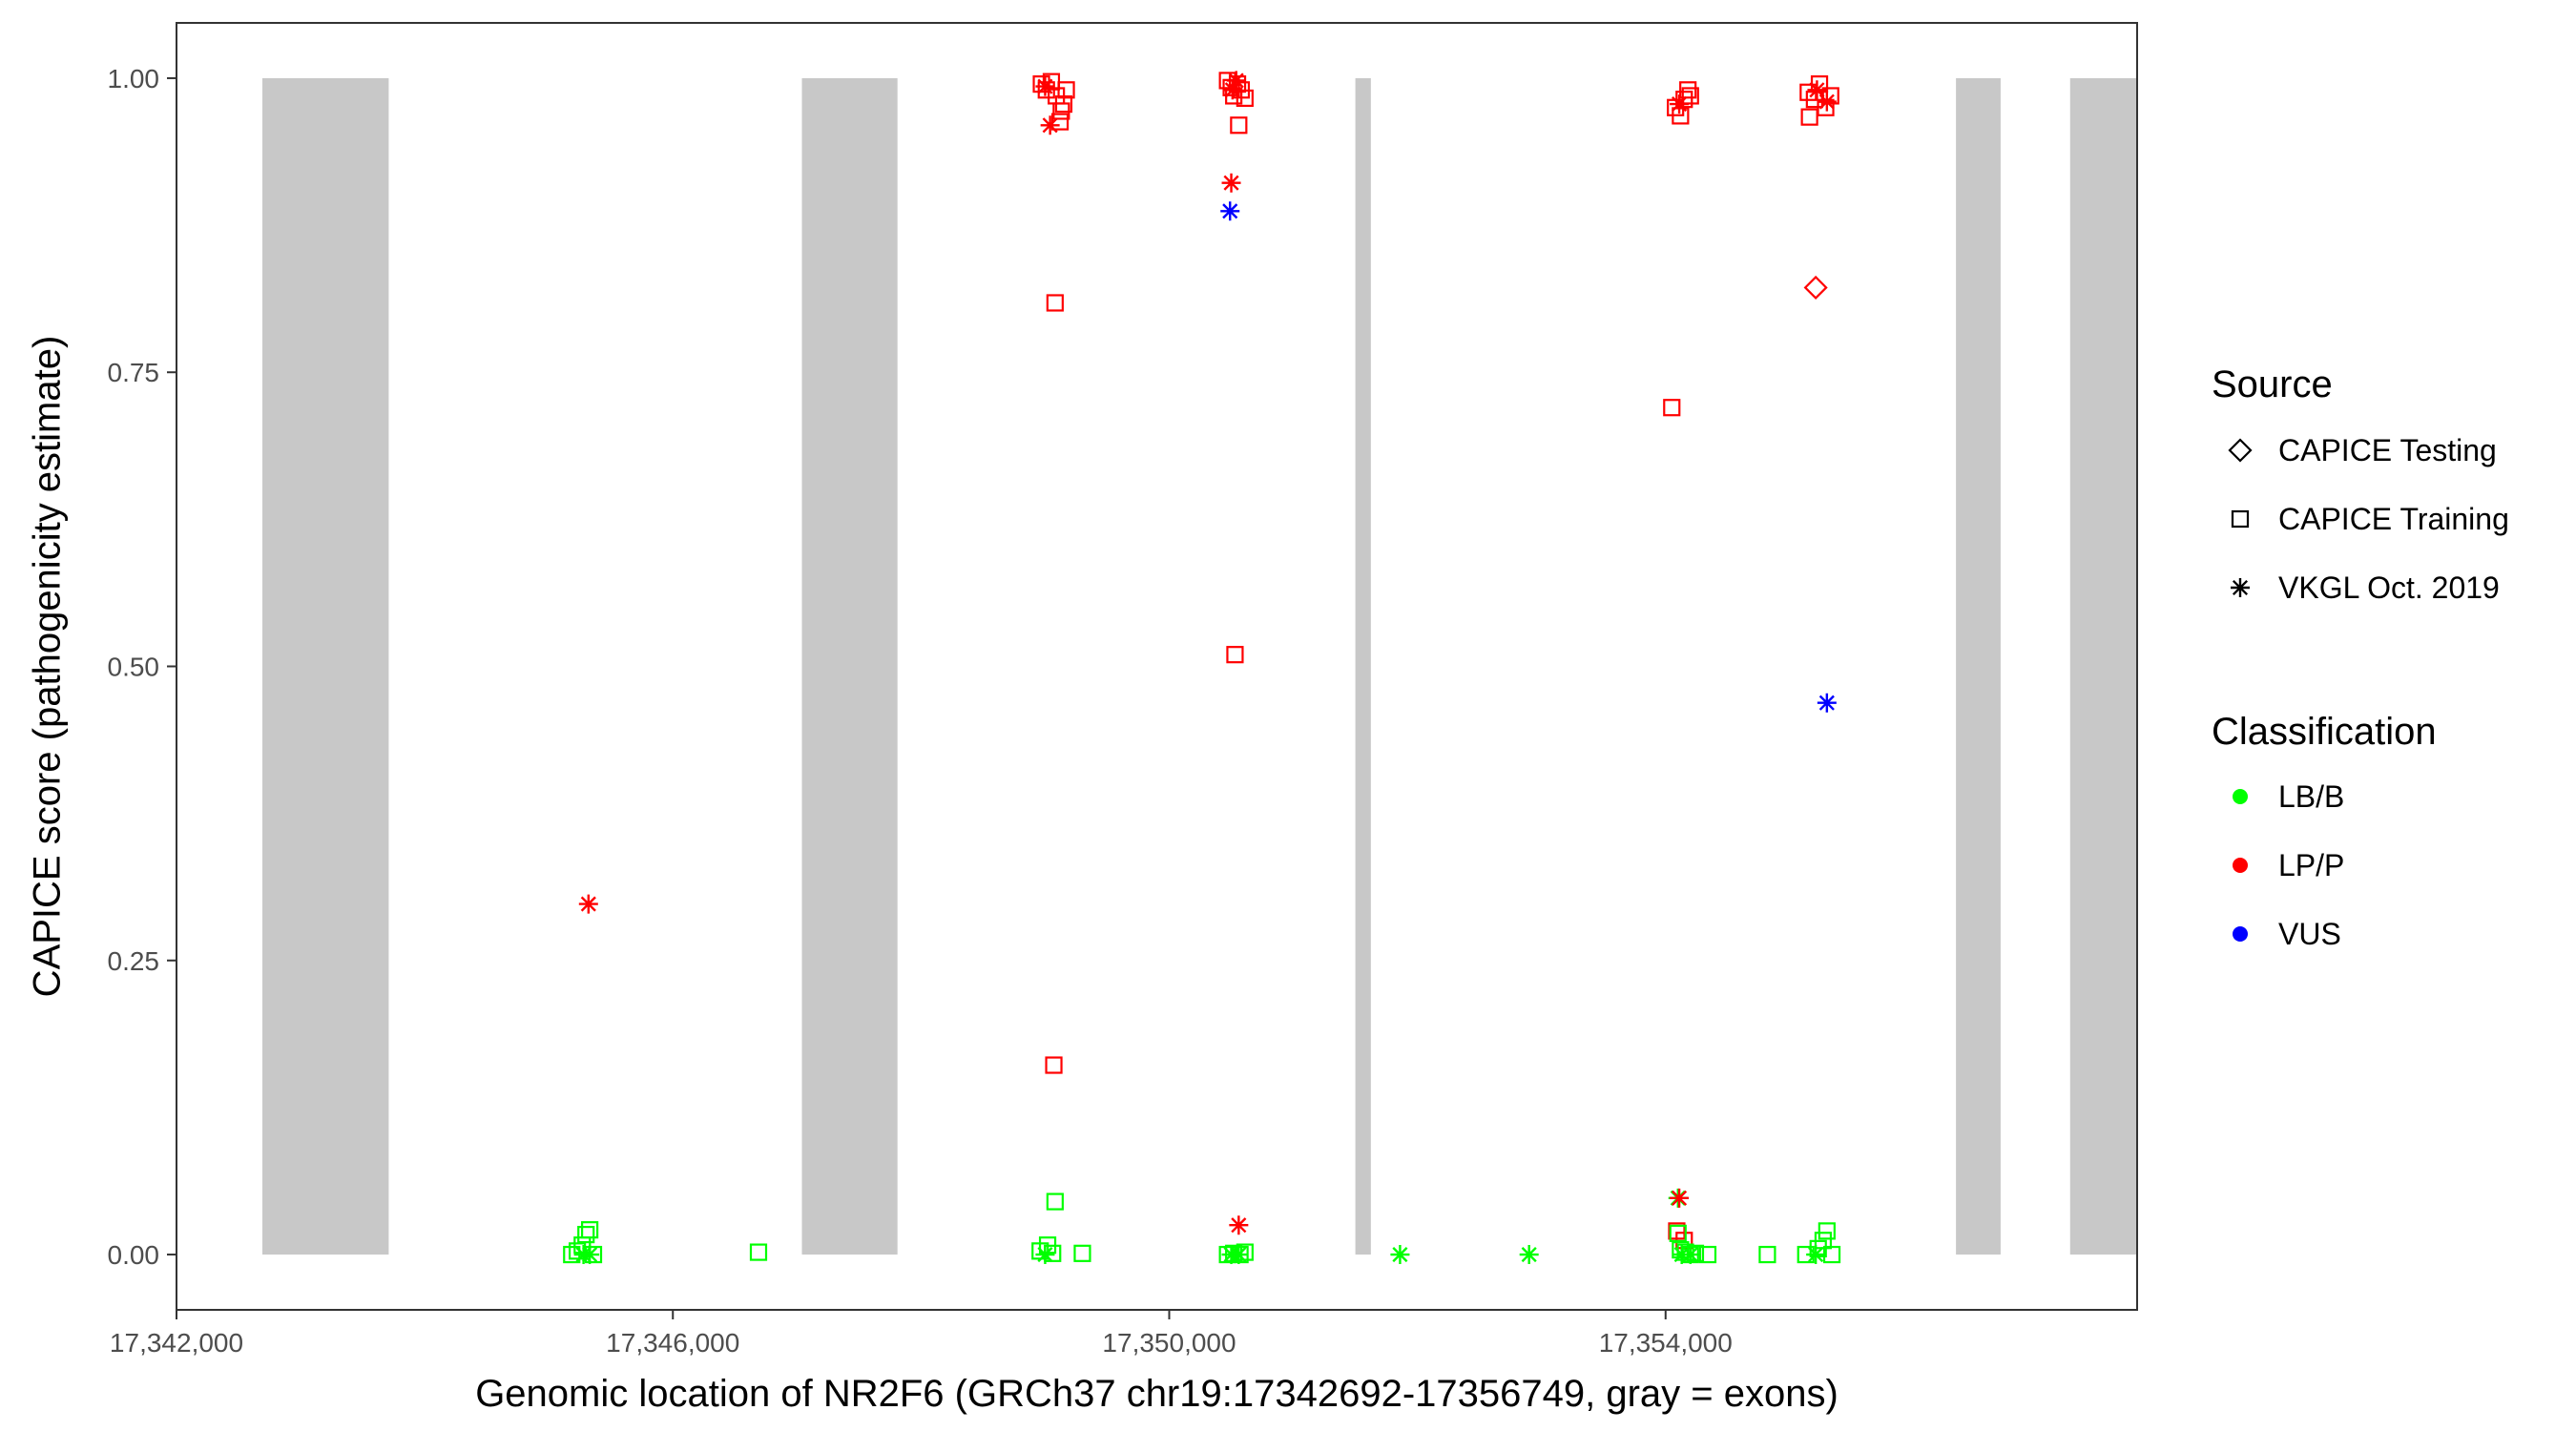 This screenshot has width=2576, height=1431. Describe the element at coordinates (134, 372) in the screenshot. I see `y-tick-label: 0.75` at that location.